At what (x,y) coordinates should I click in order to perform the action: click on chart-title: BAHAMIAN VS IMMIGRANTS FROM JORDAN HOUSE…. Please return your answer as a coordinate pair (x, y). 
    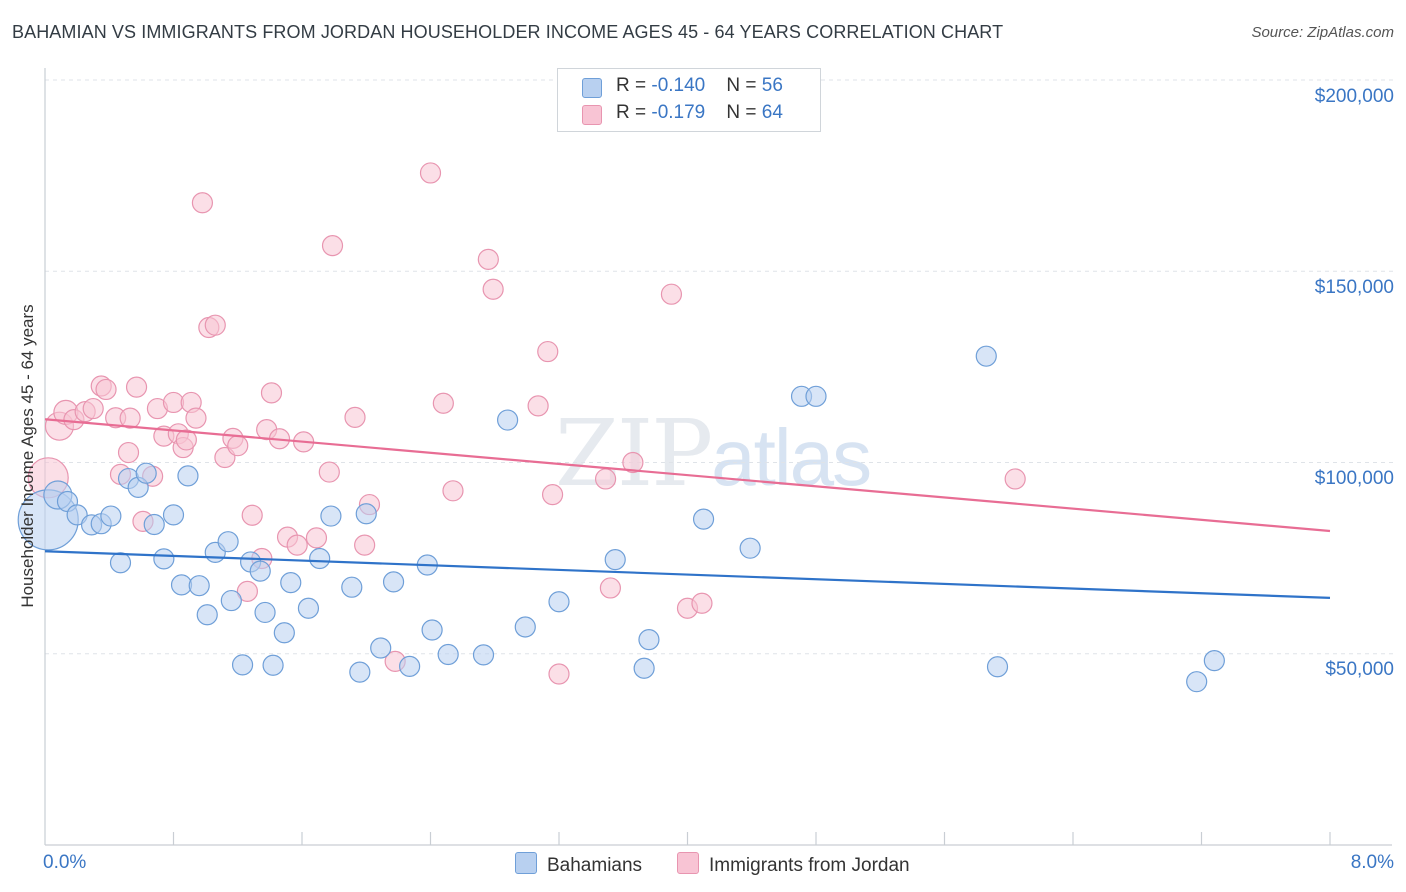
    Looking at the image, I should click on (508, 32).